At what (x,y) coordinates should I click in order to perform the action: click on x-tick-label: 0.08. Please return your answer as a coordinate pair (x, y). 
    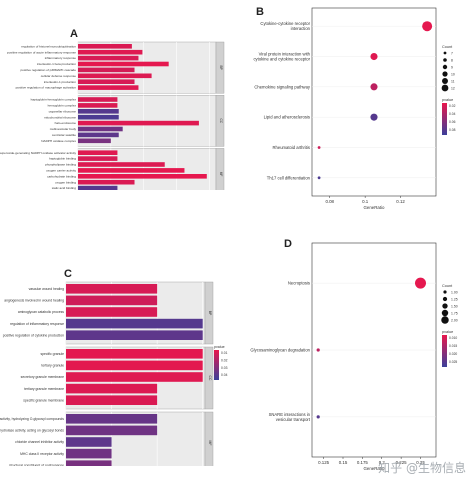
    Looking at the image, I should click on (329, 201).